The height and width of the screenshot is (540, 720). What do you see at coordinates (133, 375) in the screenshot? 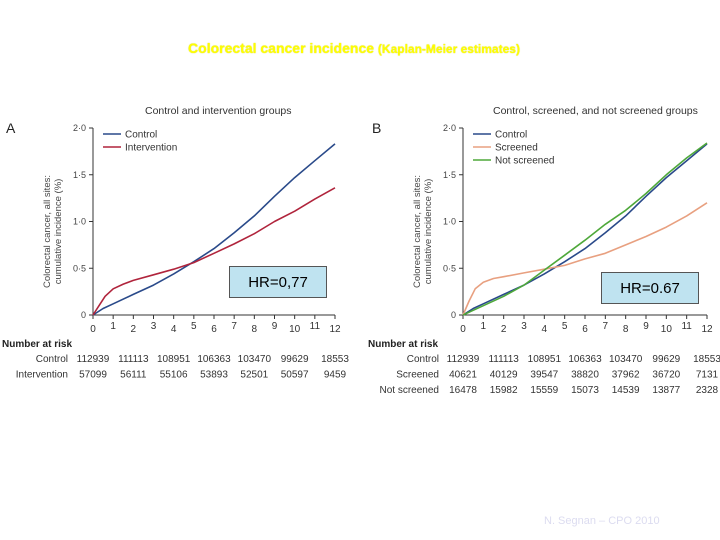
I see `risk-value: 56111` at bounding box center [133, 375].